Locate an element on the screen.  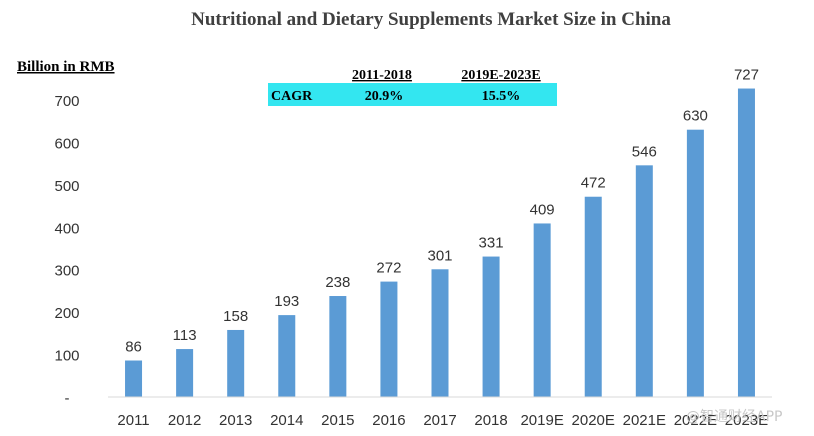
watermark: @智通财经APP is located at coordinates (734, 417).